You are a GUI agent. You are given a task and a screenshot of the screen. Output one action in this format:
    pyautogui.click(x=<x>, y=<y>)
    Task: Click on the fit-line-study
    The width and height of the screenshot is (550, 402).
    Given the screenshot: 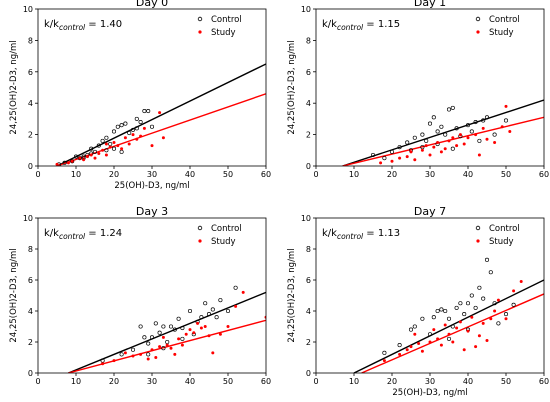 What is the action you would take?
    pyautogui.click(x=167, y=346)
    